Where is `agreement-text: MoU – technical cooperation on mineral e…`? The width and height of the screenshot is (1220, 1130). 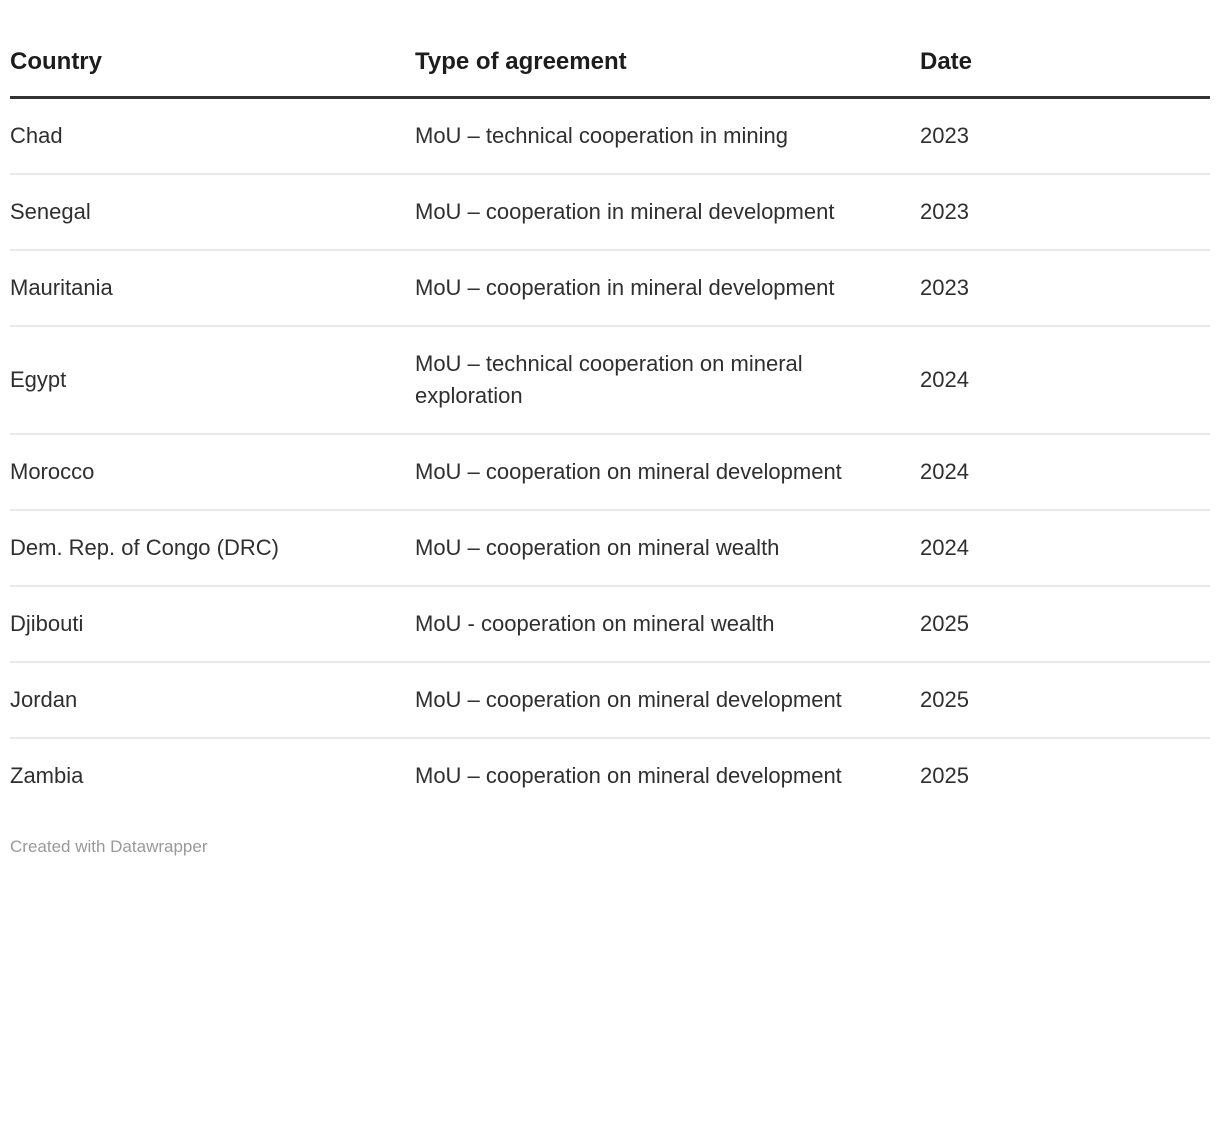 agreement-text: MoU – technical cooperation on mineral e… is located at coordinates (609, 379).